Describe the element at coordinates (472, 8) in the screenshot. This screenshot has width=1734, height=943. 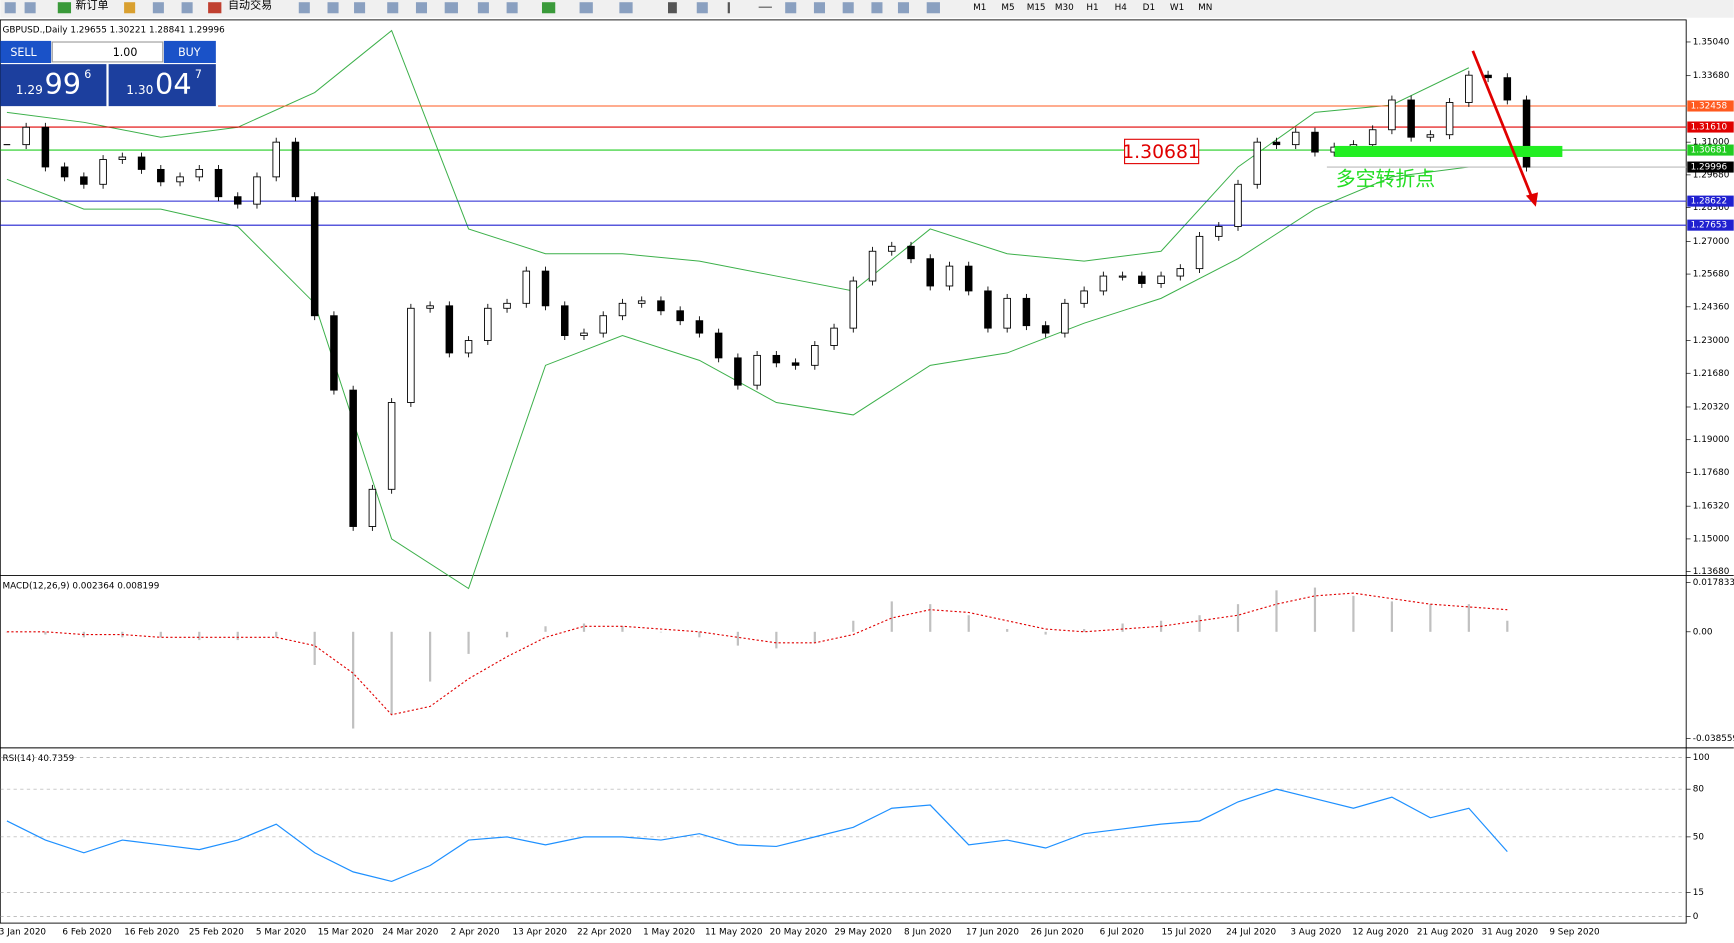
I see `toolbar-icons` at that location.